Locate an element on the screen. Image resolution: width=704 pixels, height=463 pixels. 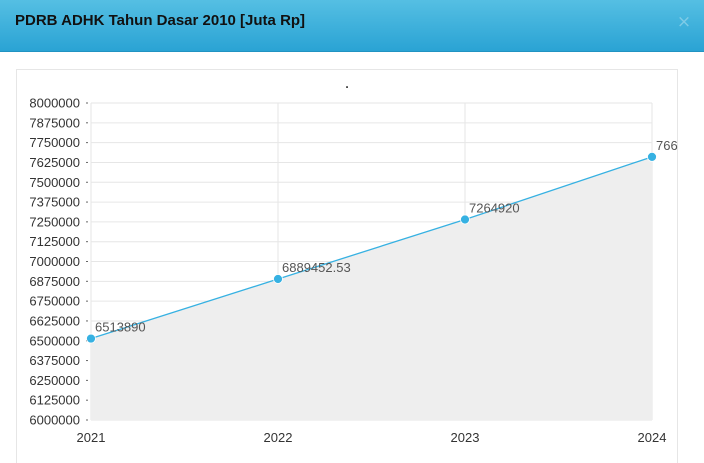
y-tick-label: 7500000 is located at coordinates (54, 182).